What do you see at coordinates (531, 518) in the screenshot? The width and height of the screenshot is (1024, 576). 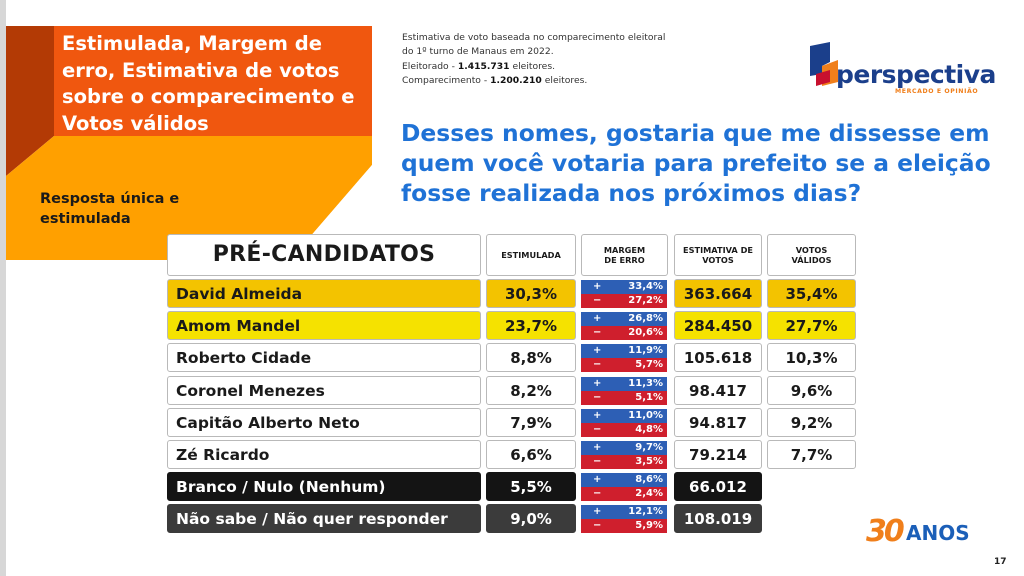 I see `stimulated-value: 9,0%` at bounding box center [531, 518].